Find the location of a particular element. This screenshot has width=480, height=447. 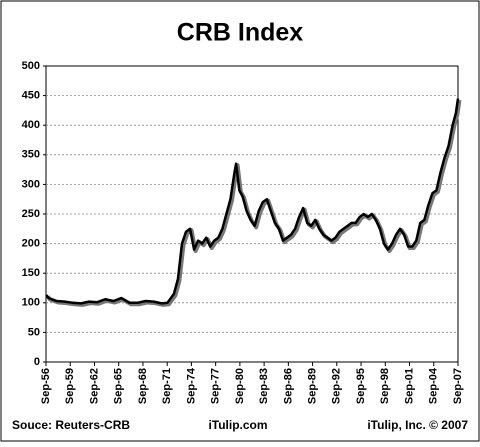

x-tick-label: Sep-74 is located at coordinates (191, 385).